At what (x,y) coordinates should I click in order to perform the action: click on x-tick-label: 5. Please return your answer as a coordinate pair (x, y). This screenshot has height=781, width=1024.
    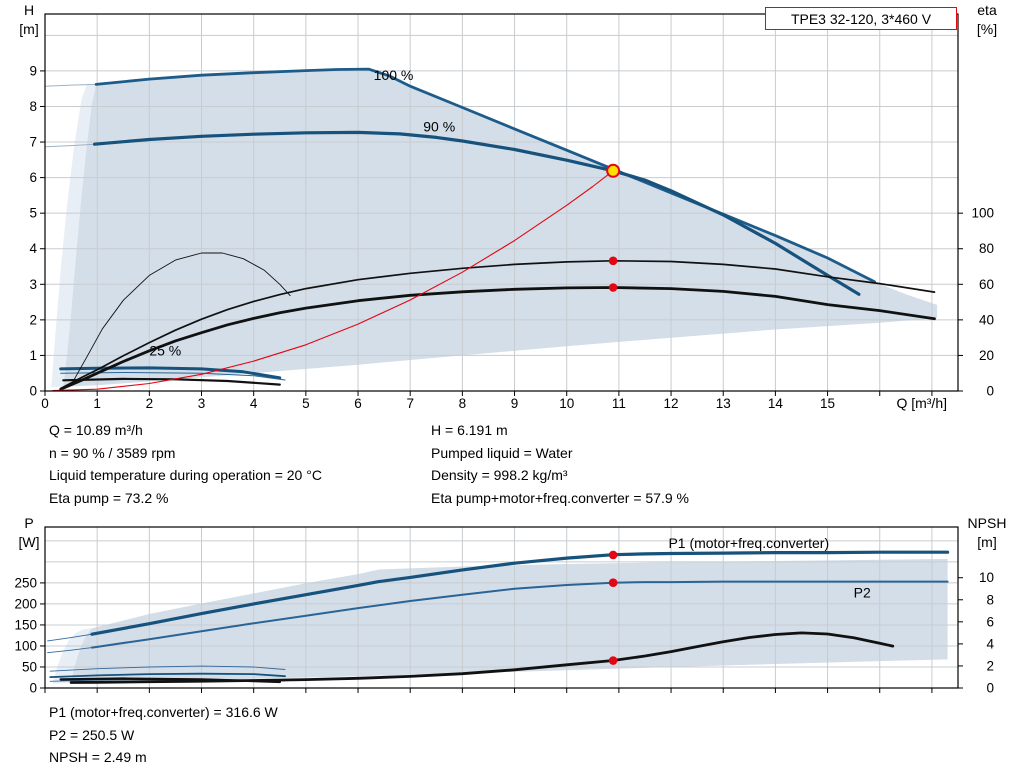
    Looking at the image, I should click on (306, 403).